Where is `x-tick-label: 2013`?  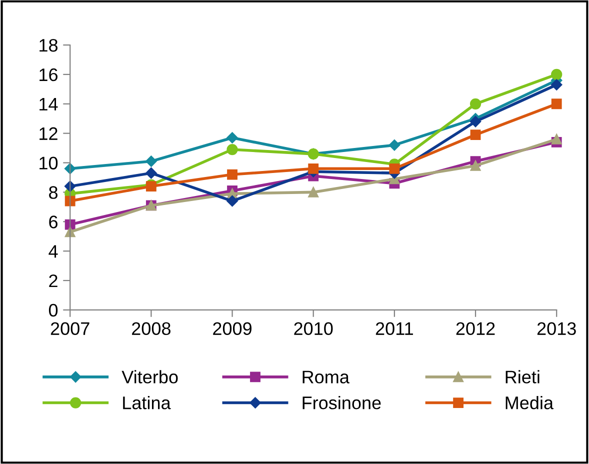
x-tick-label: 2013 is located at coordinates (556, 329).